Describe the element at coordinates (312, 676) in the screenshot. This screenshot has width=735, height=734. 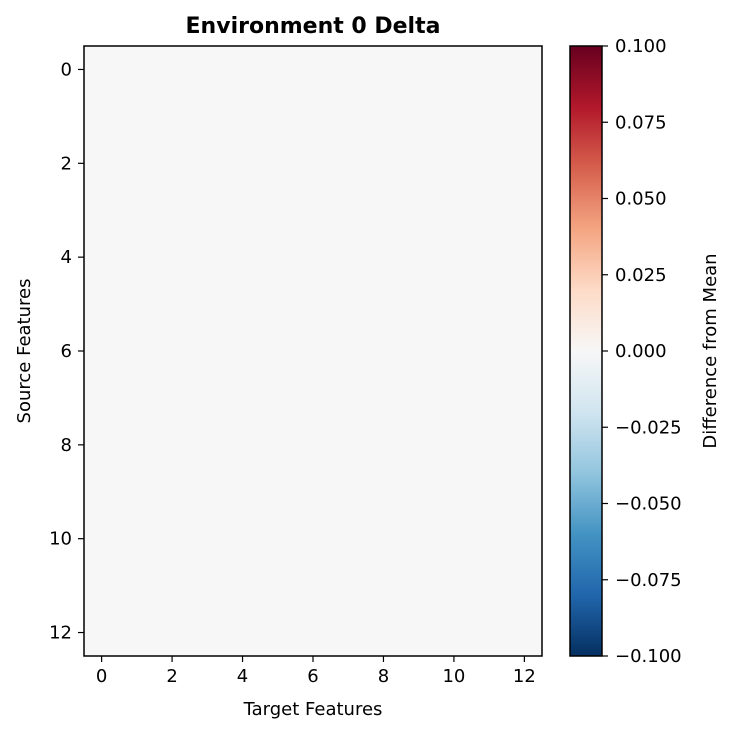
I see `x-tick-label: 6` at that location.